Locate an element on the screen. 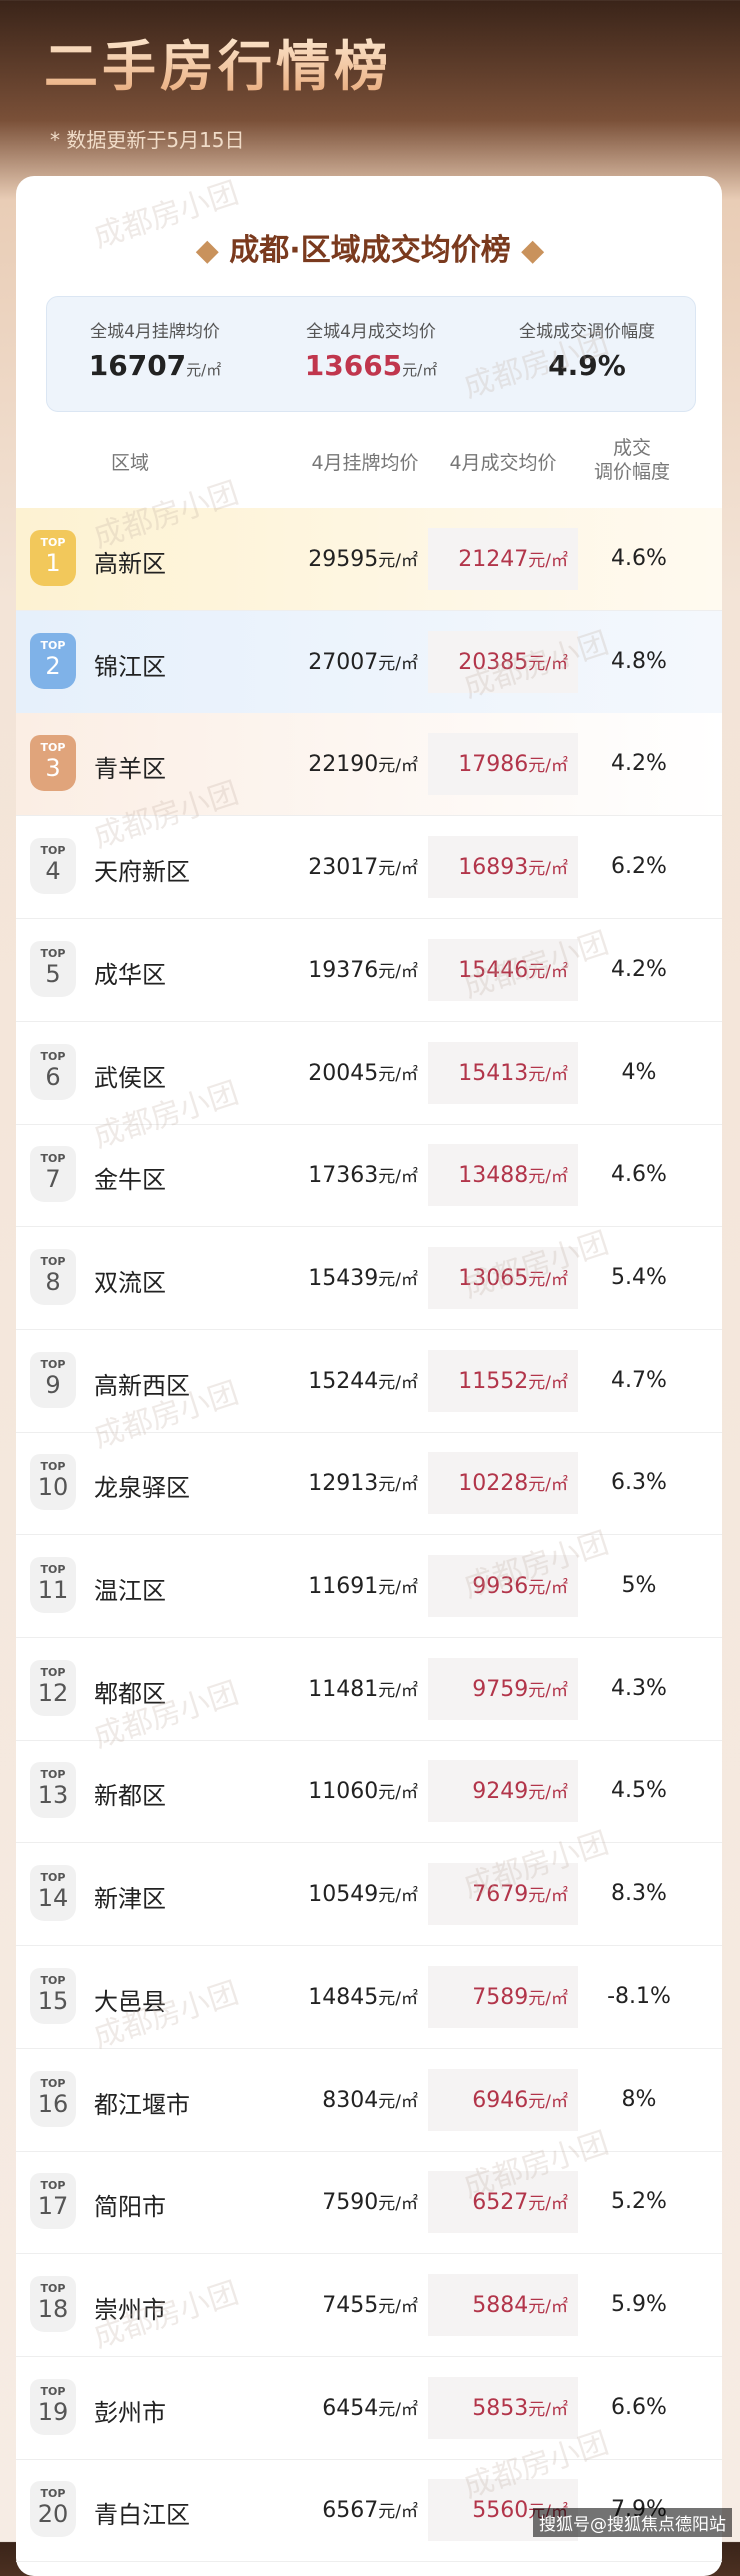 The image size is (740, 2576). price-change: 8% is located at coordinates (639, 2099).